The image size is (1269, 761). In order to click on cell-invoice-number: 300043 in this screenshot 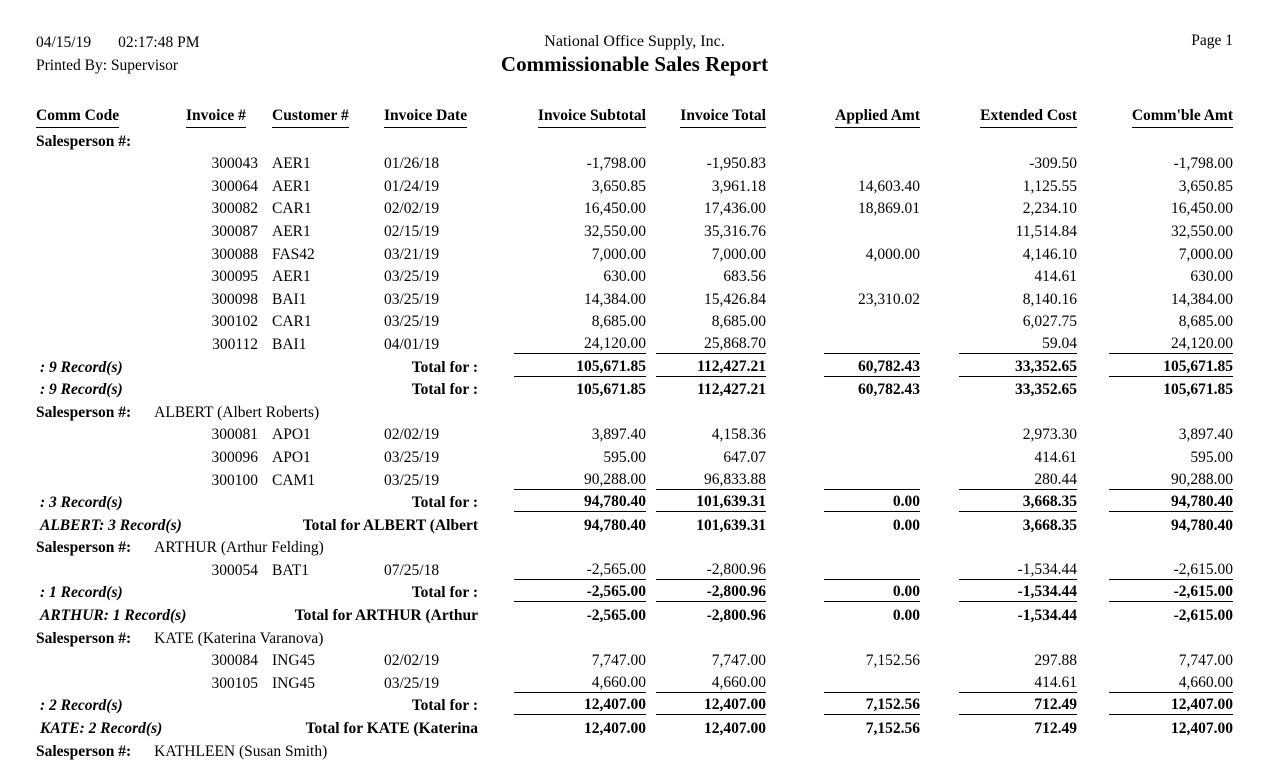, I will do `click(235, 164)`.